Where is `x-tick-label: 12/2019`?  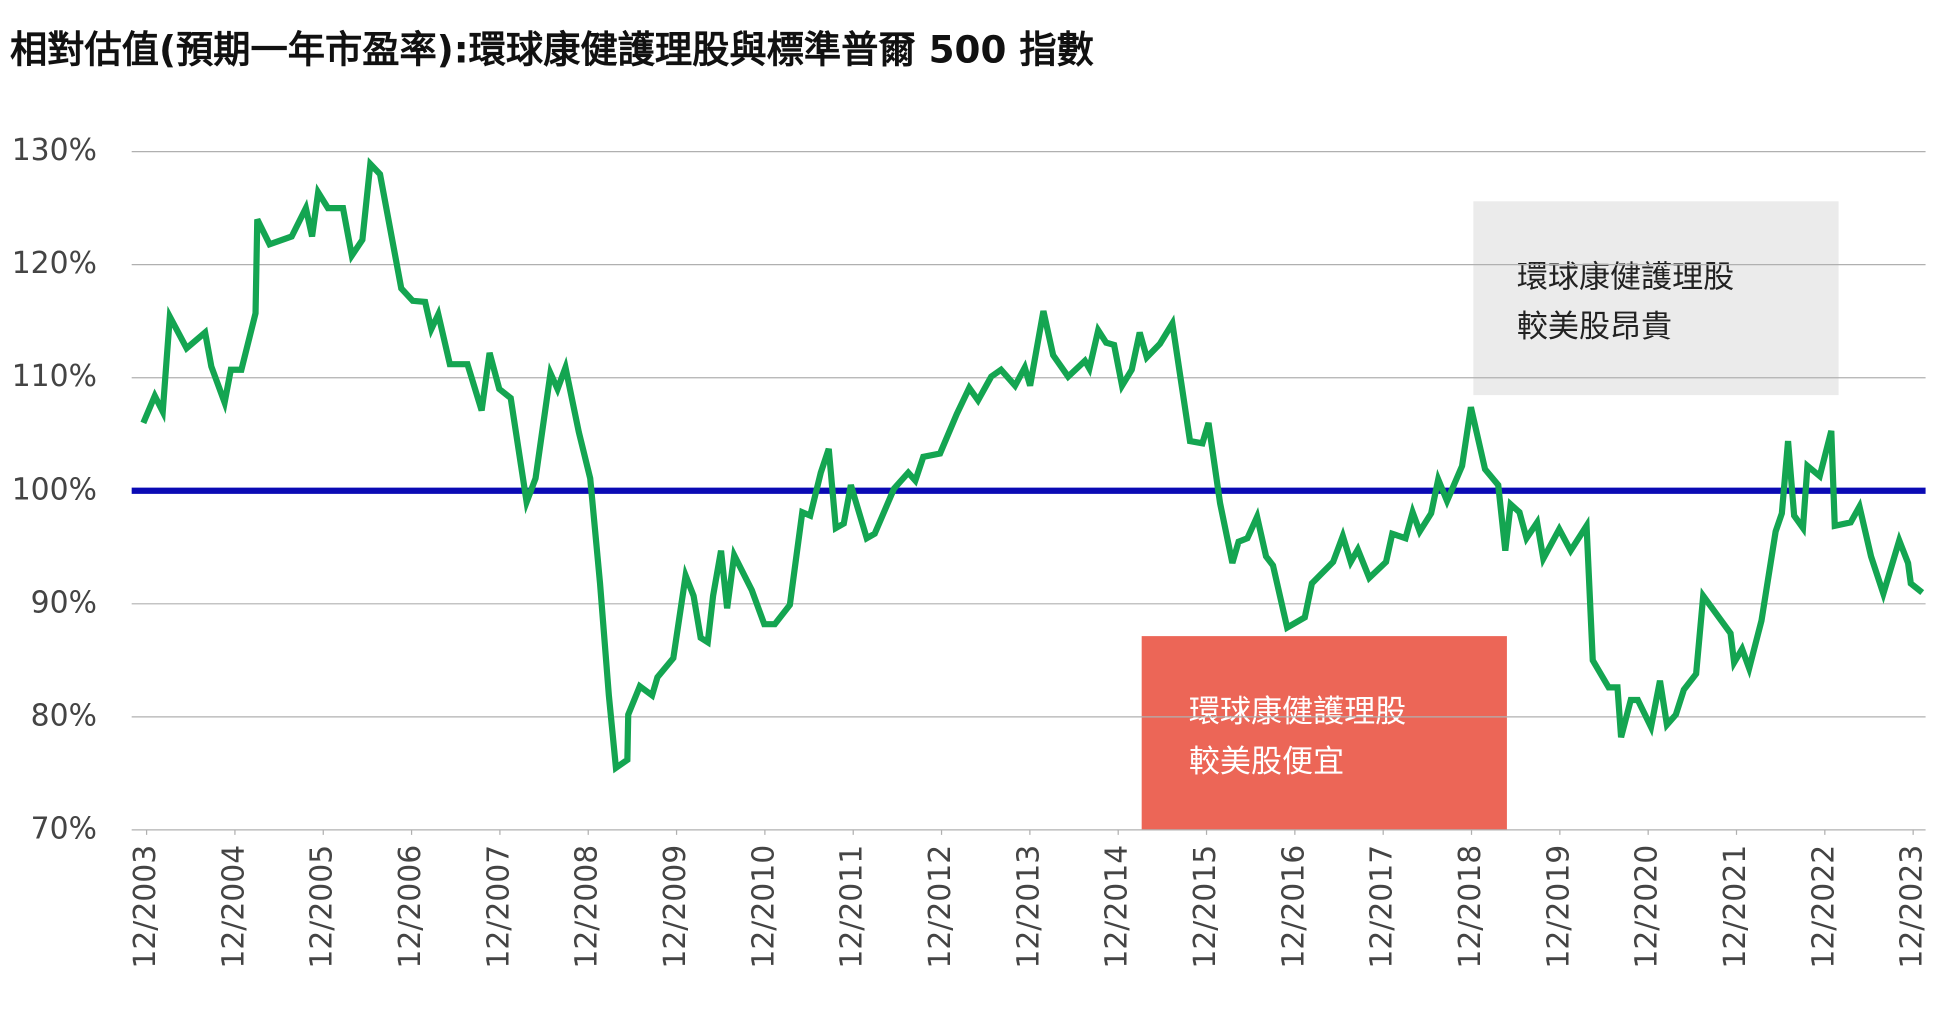 x-tick-label: 12/2019 is located at coordinates (1558, 907).